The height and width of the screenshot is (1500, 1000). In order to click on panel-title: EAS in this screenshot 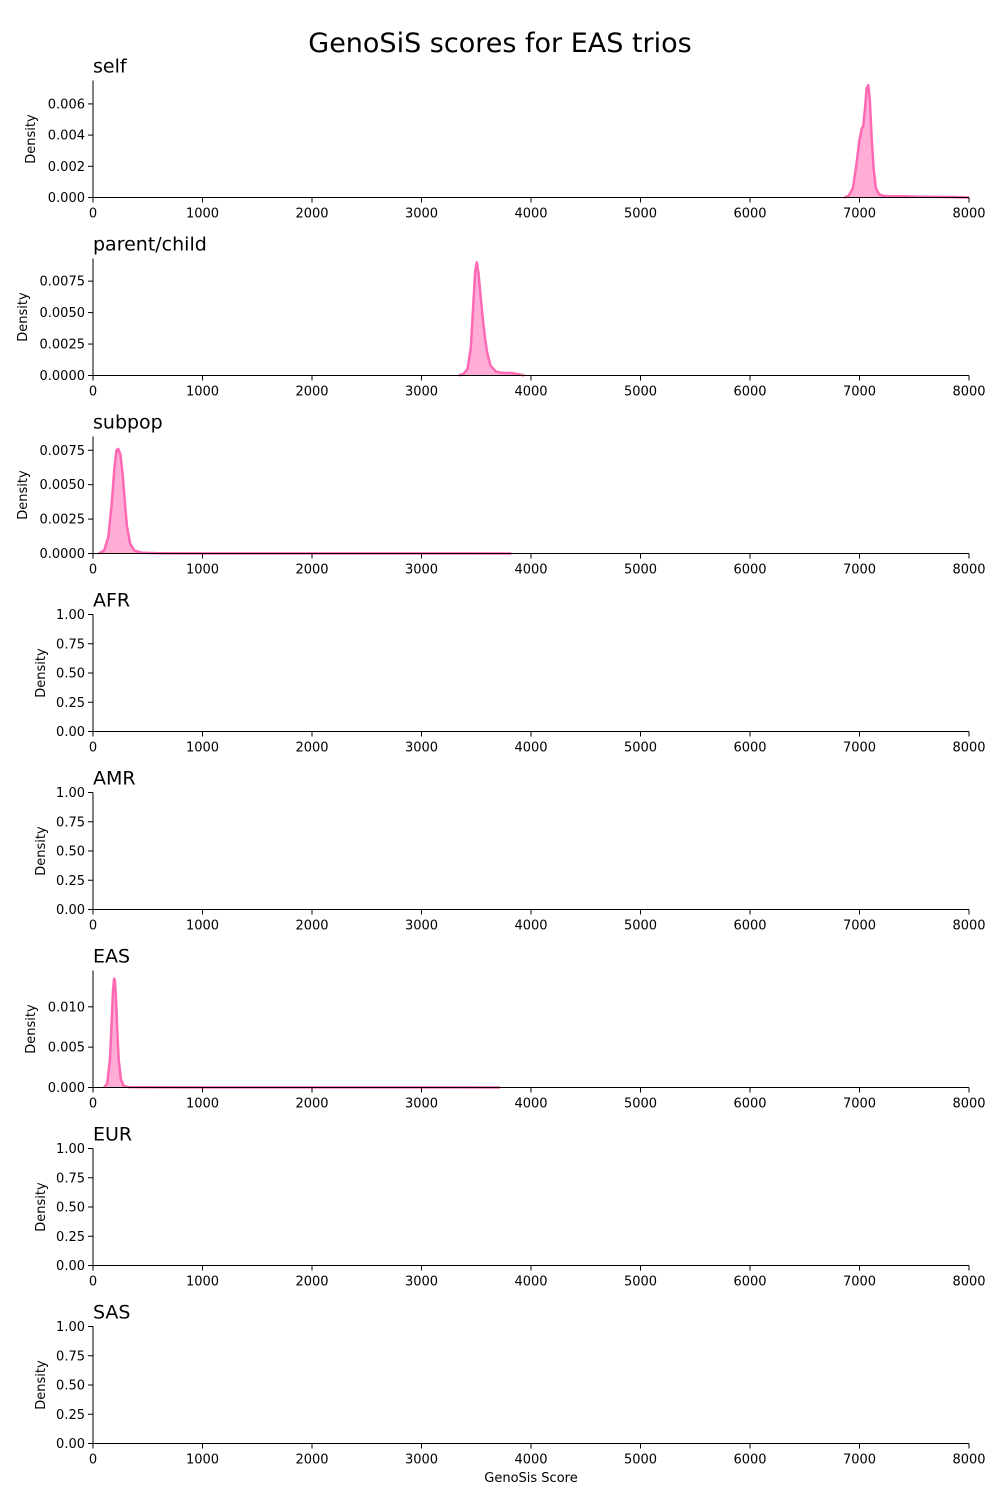, I will do `click(111, 957)`.